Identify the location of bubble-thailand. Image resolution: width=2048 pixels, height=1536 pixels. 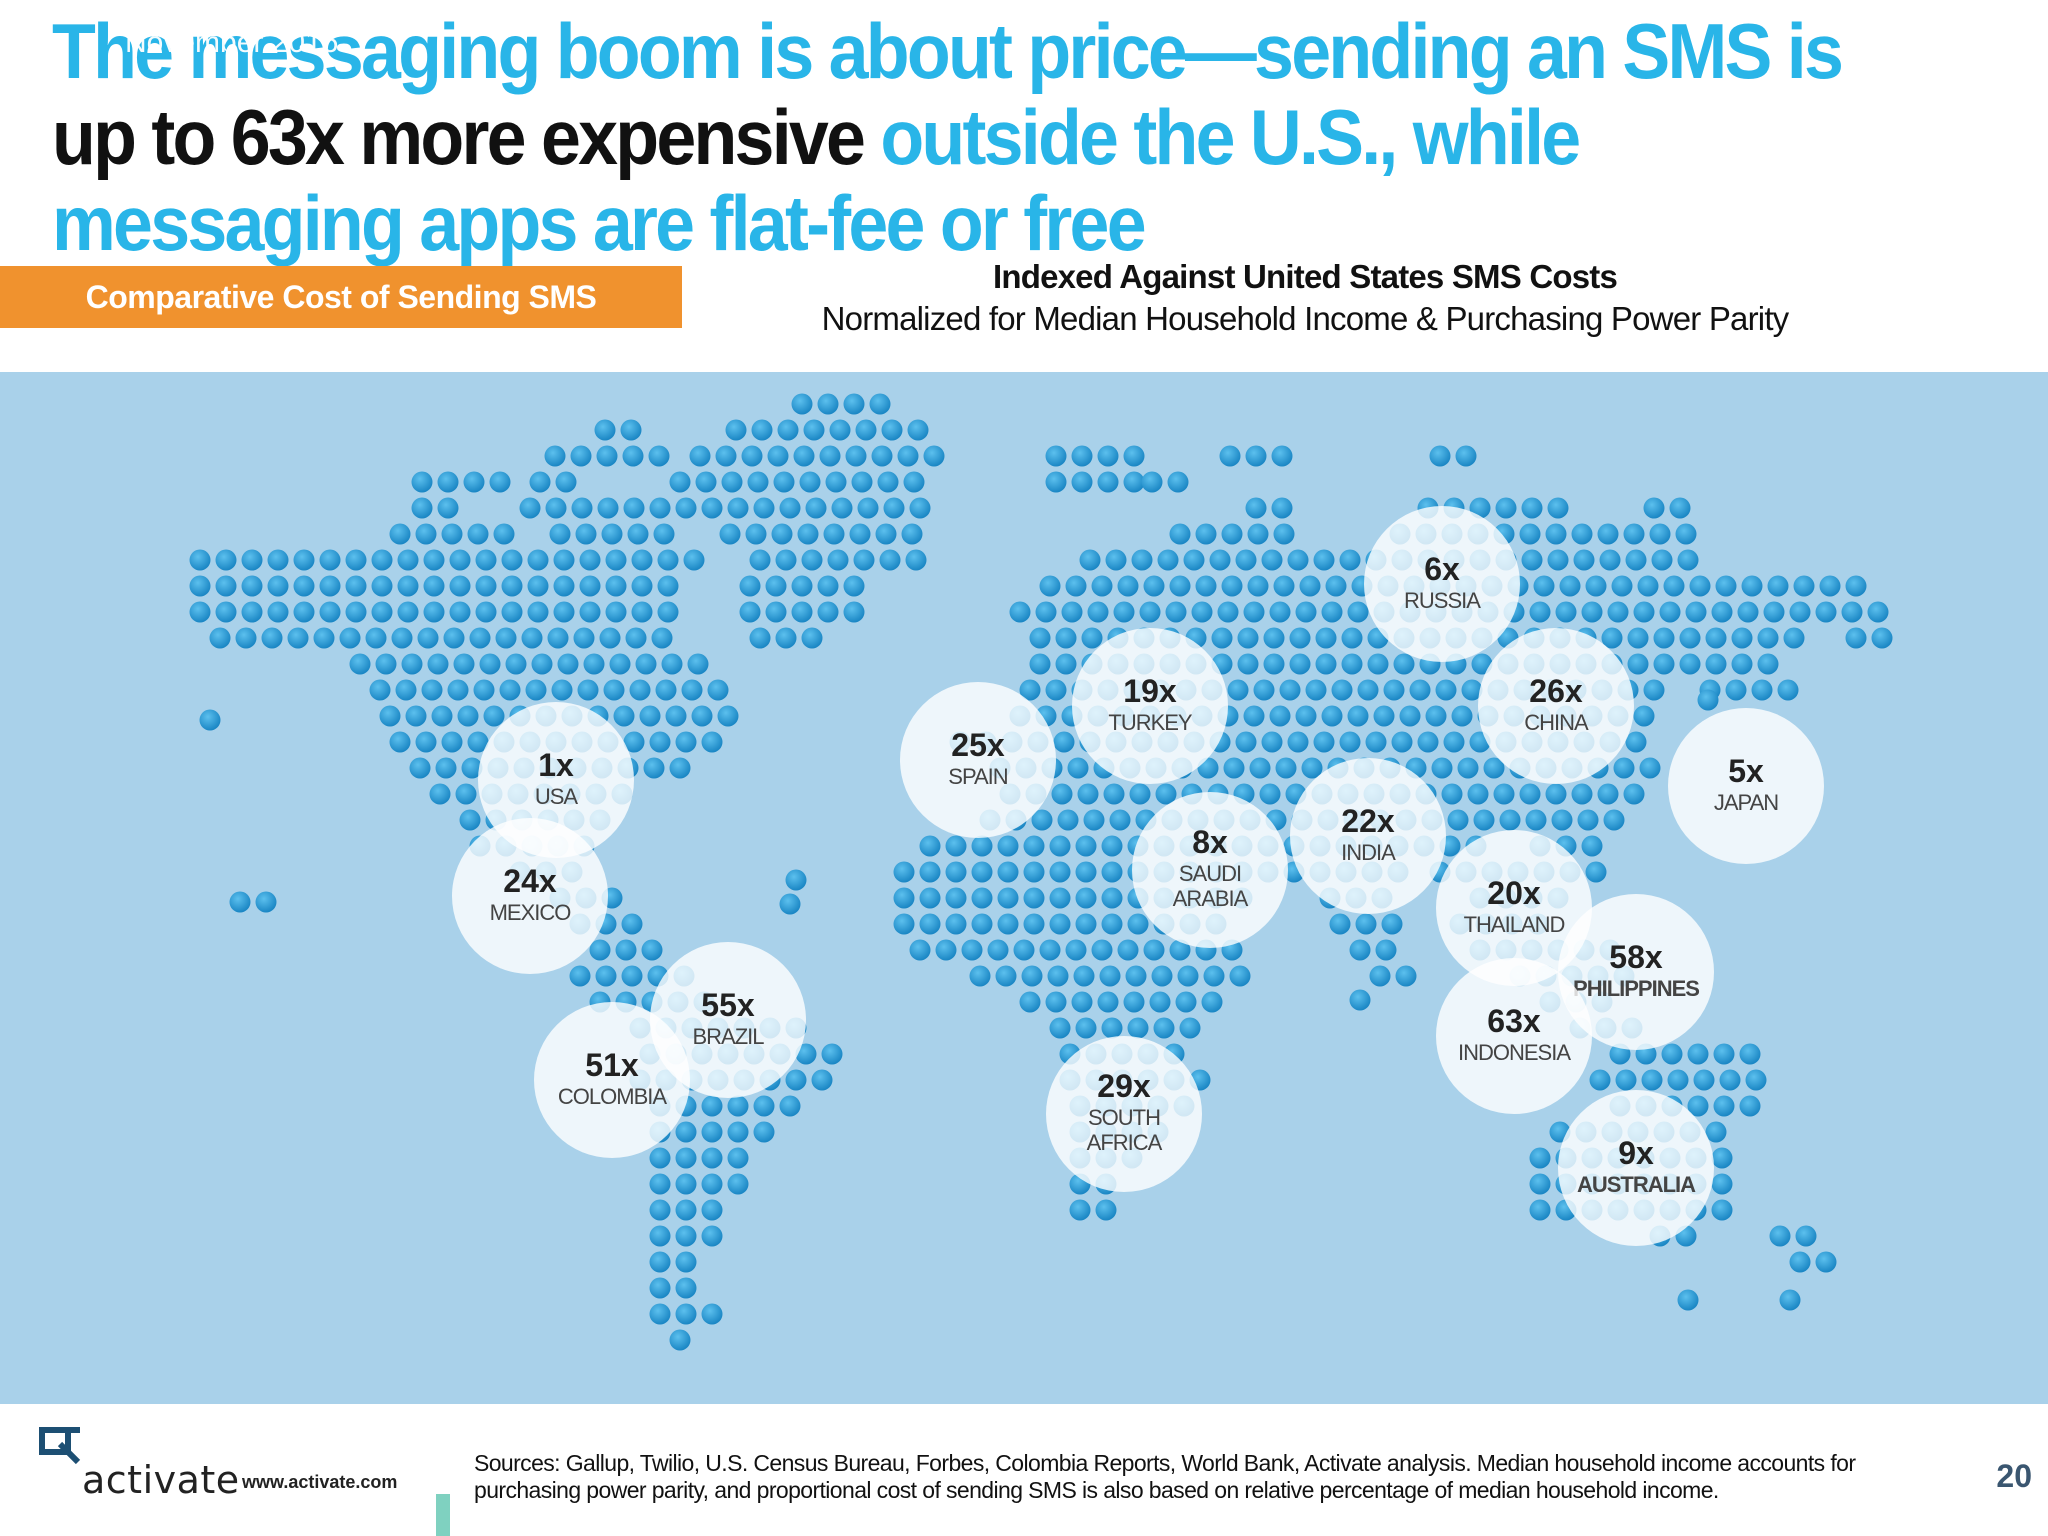
(1514, 908).